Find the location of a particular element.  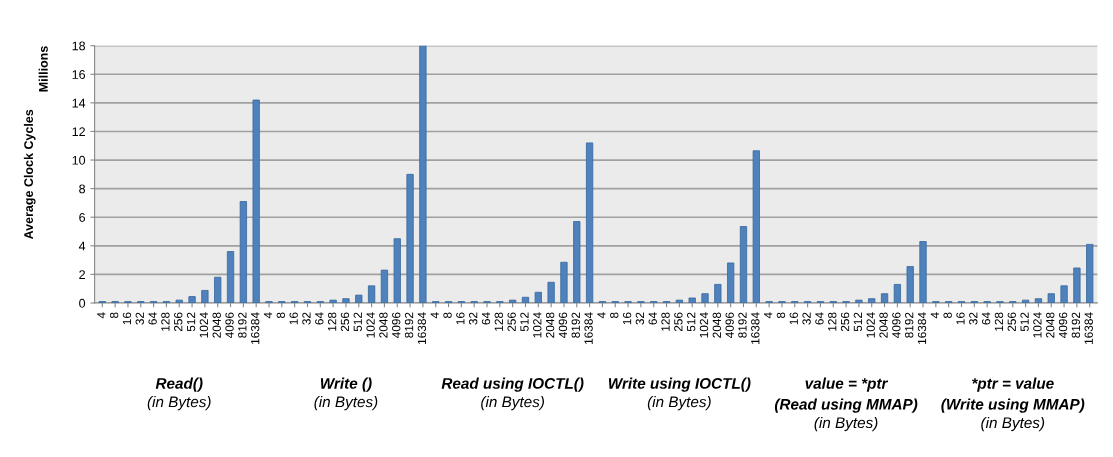

text: value = *ptr (Read using MMAP) is located at coordinates (846, 395).